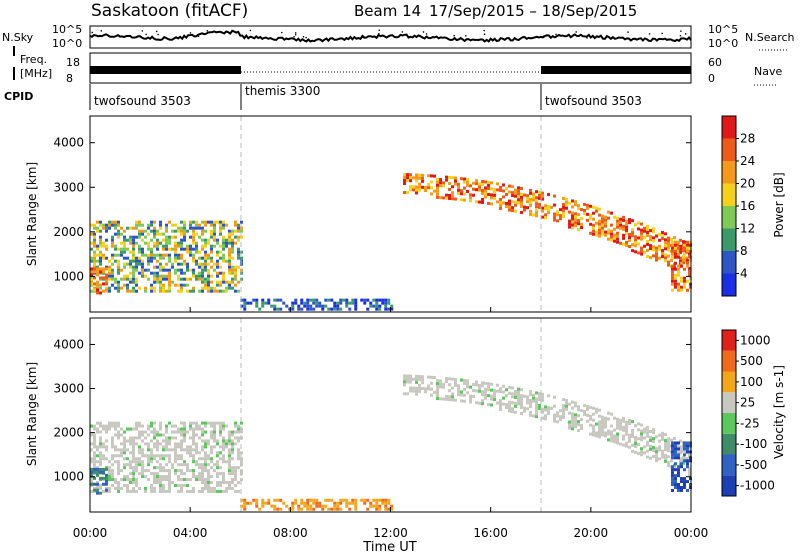 The height and width of the screenshot is (554, 800). Describe the element at coordinates (290, 533) in the screenshot. I see `time-tick-label: 08:00` at that location.